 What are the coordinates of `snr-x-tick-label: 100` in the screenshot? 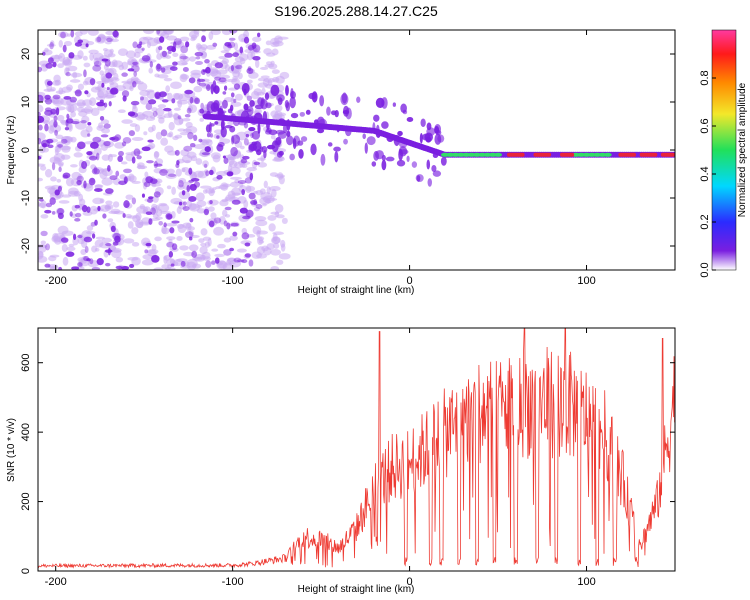 It's located at (586, 582).